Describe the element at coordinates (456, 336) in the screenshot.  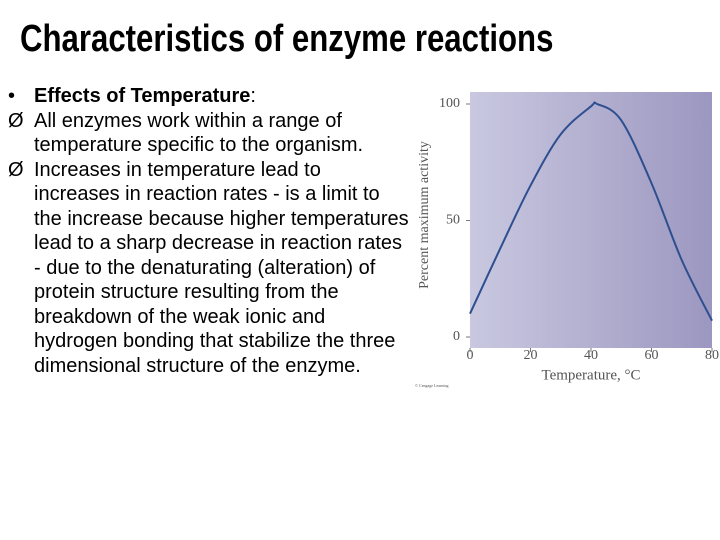
I see `y-tick-label: 0` at that location.